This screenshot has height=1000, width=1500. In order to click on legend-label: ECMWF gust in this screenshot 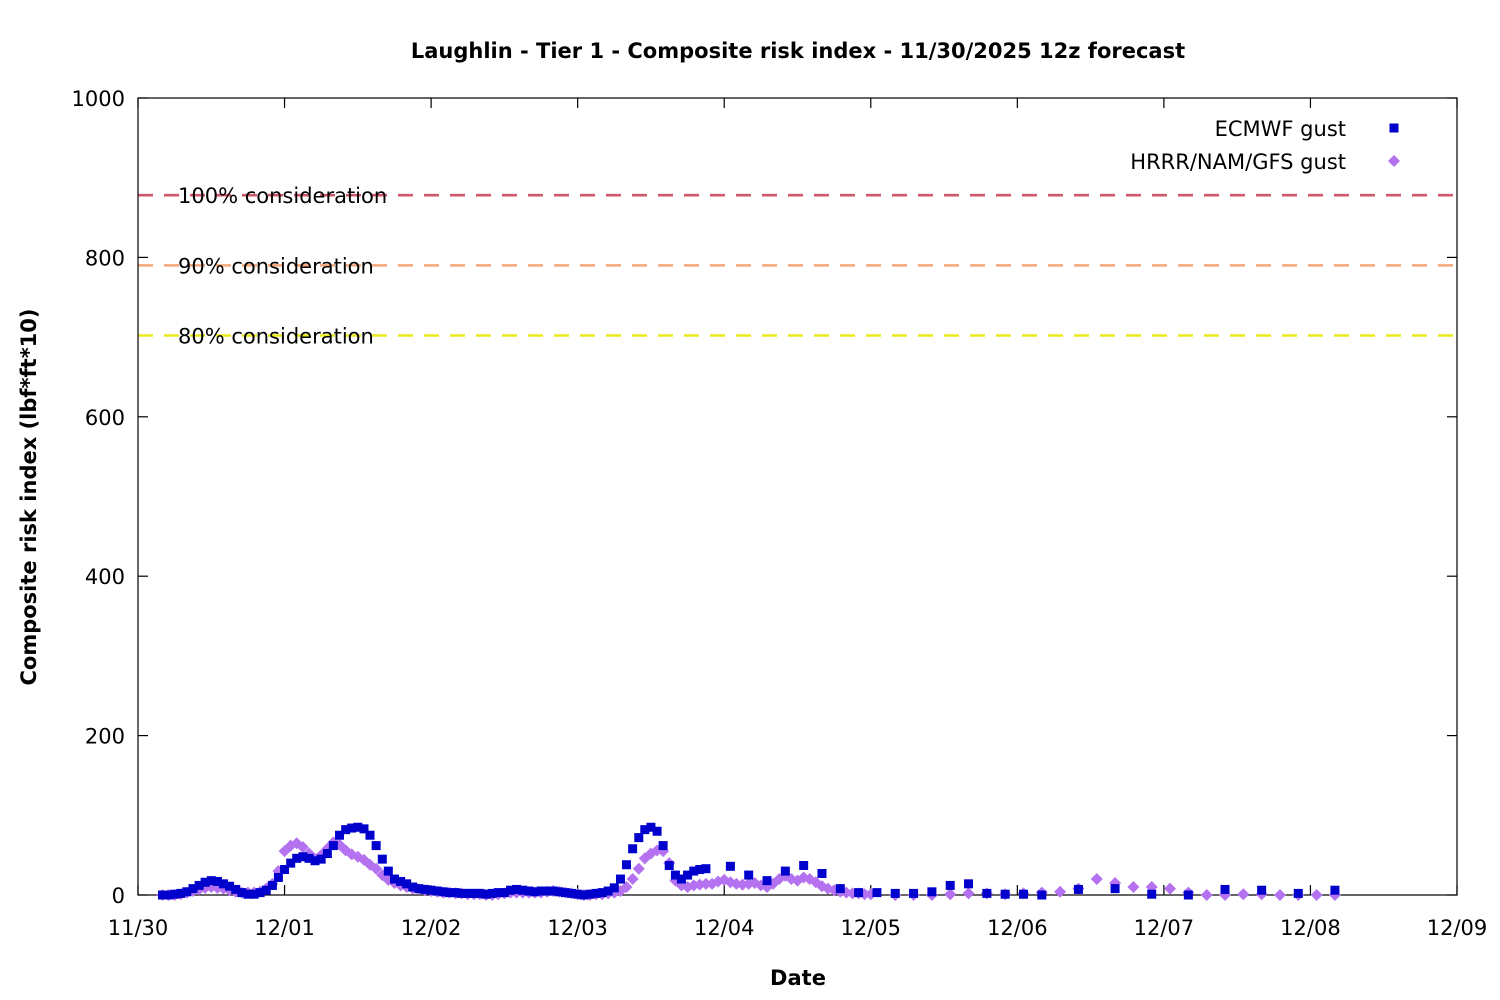, I will do `click(1280, 129)`.